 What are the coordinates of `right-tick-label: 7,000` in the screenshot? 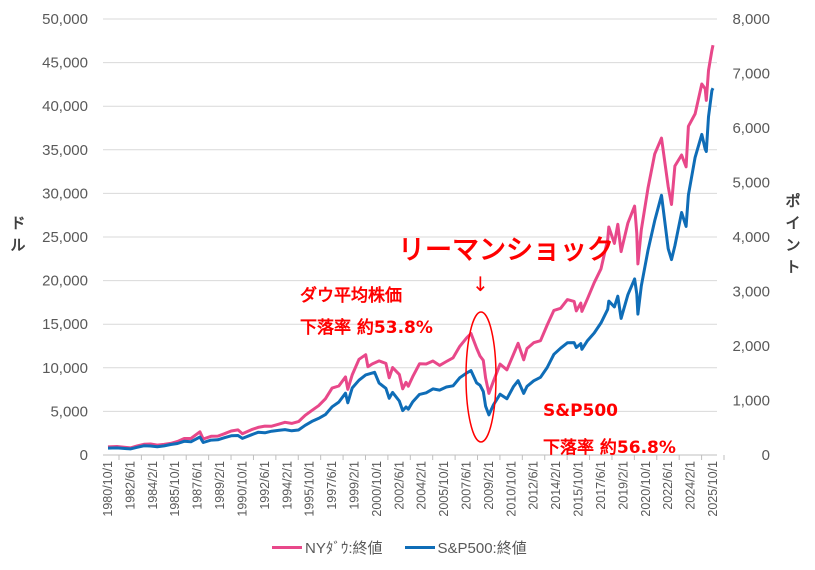 It's located at (751, 74).